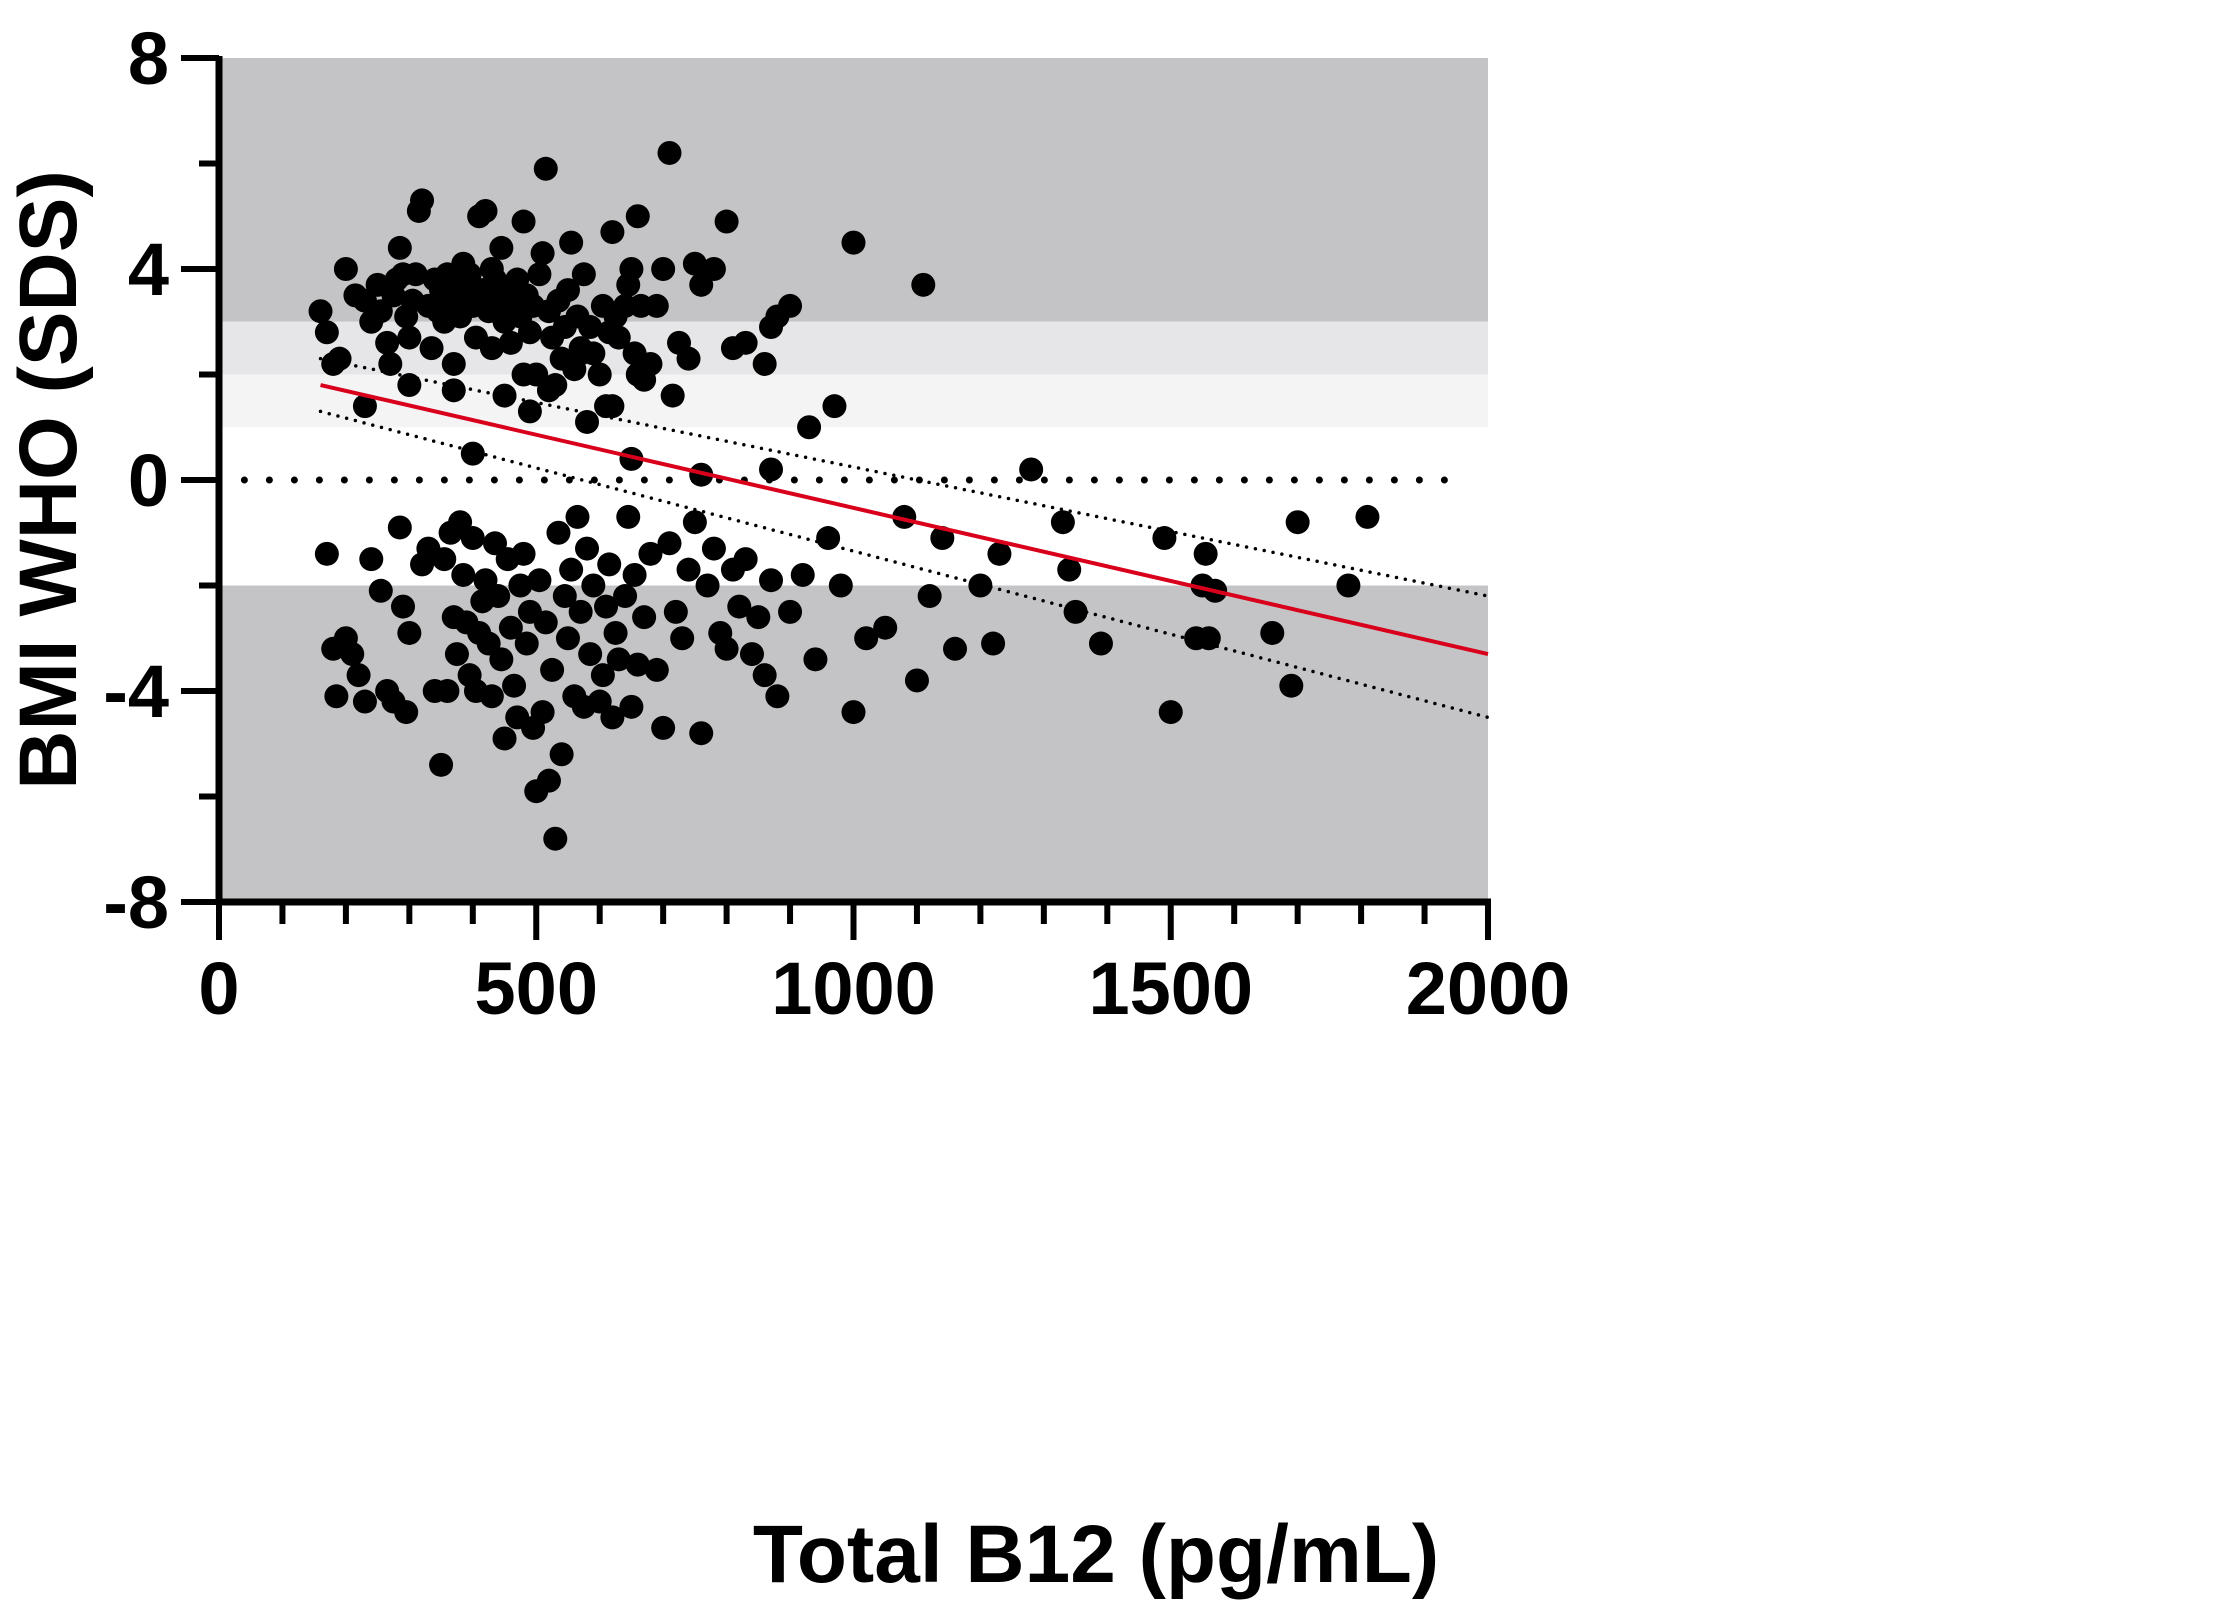 The height and width of the screenshot is (1618, 2219). I want to click on regression-lines, so click(904, 538).